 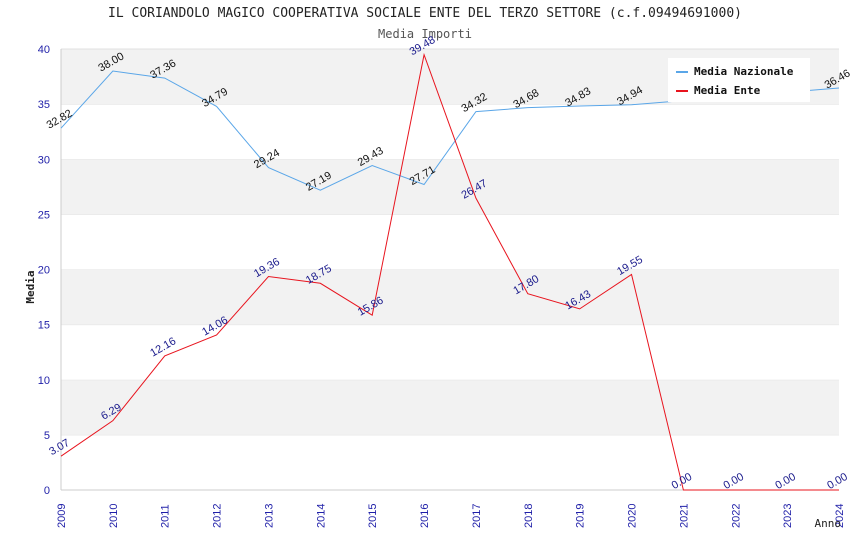 What do you see at coordinates (114, 516) in the screenshot?
I see `x-tick-label: 2010` at bounding box center [114, 516].